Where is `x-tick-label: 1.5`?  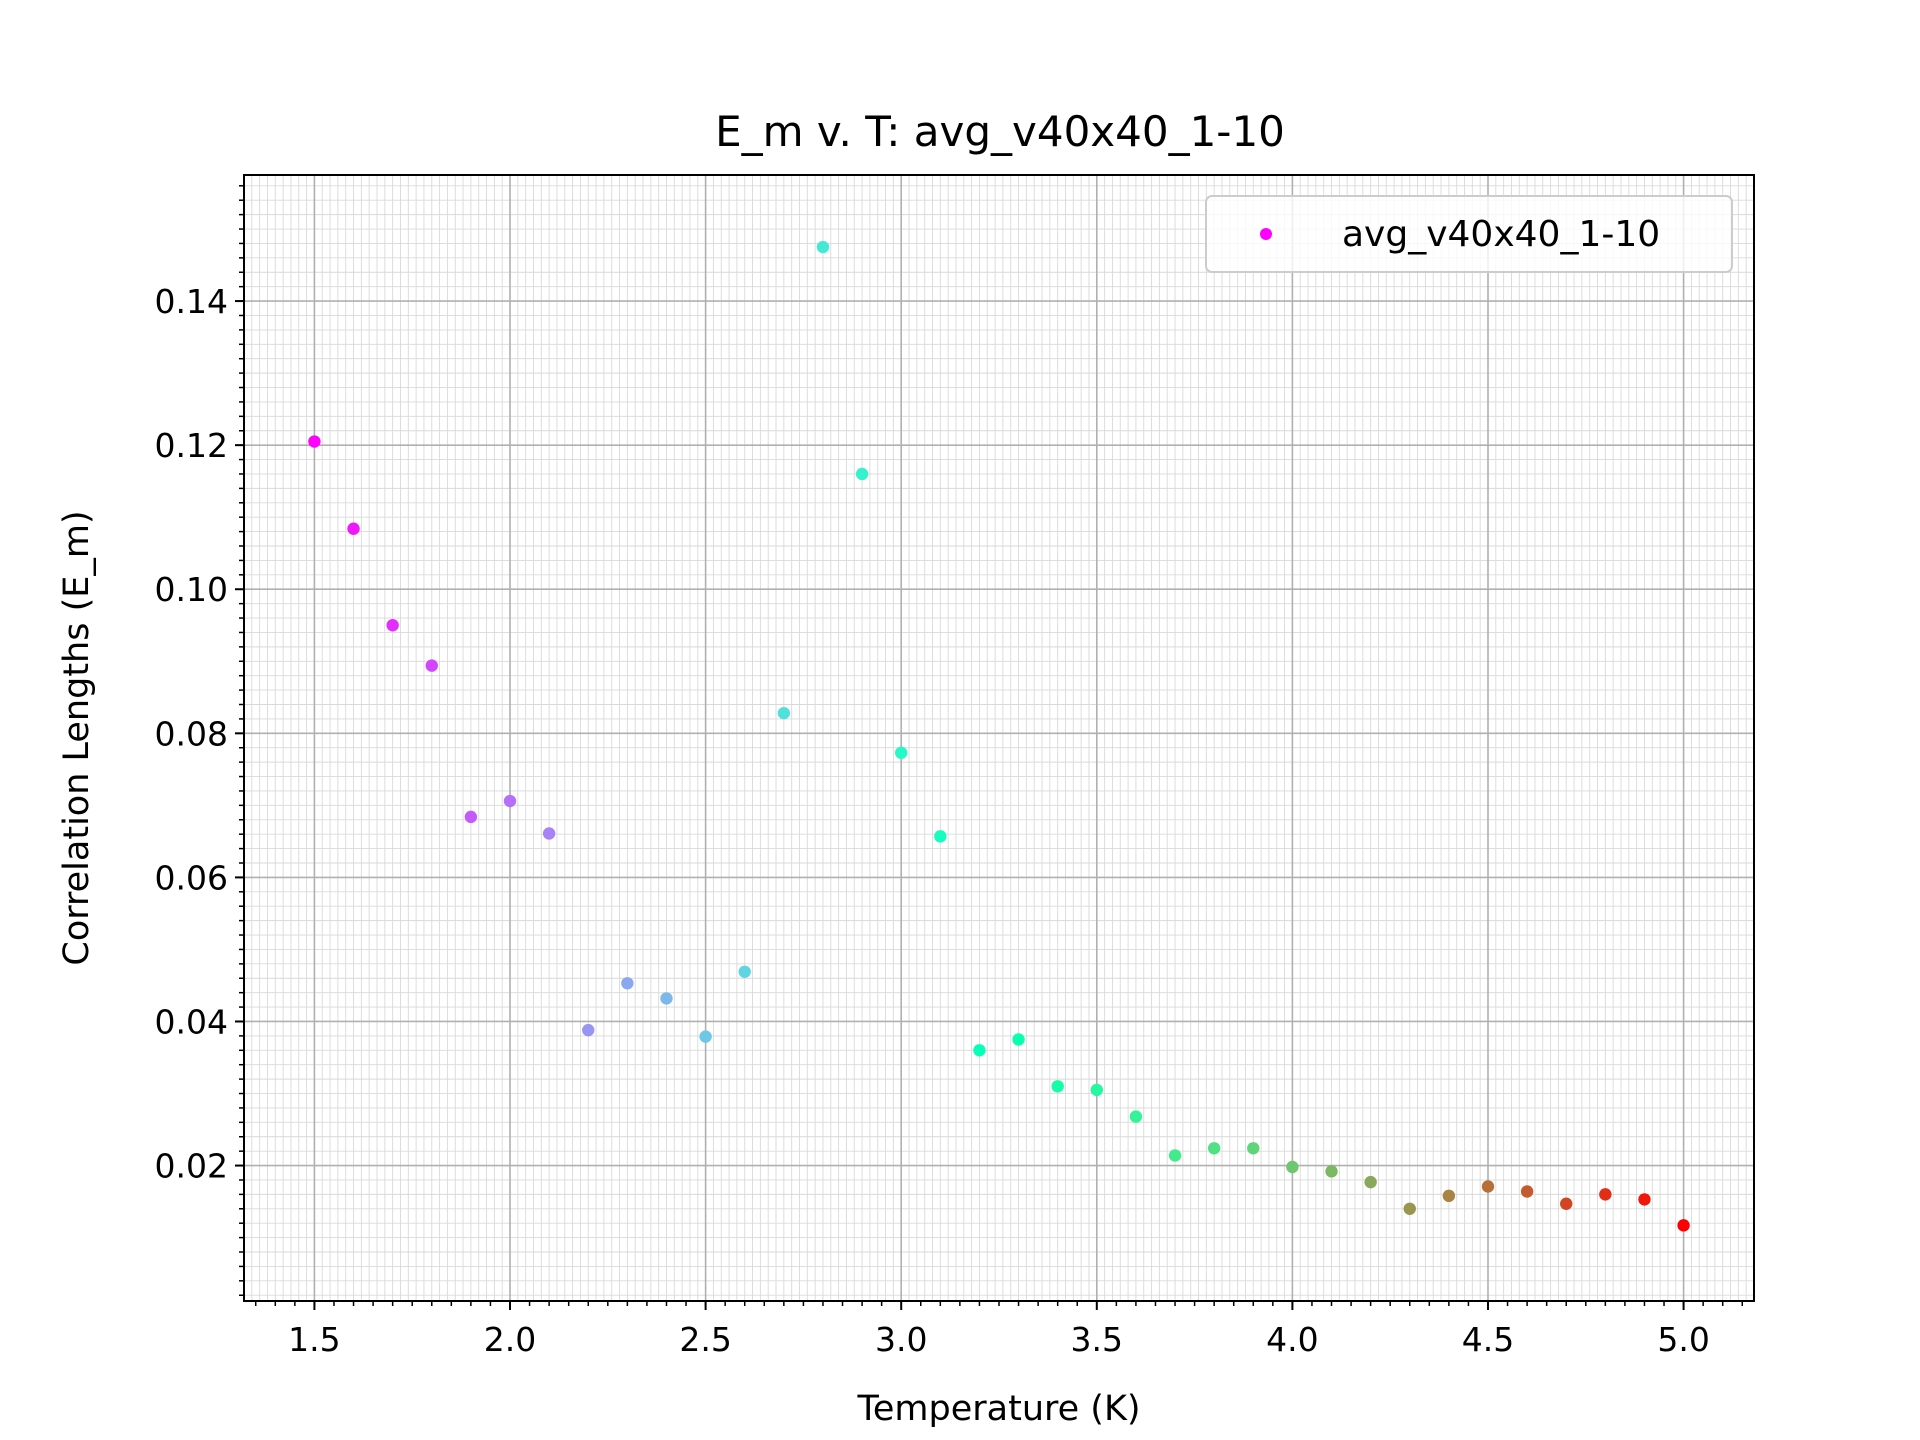
x-tick-label: 1.5 is located at coordinates (314, 1339).